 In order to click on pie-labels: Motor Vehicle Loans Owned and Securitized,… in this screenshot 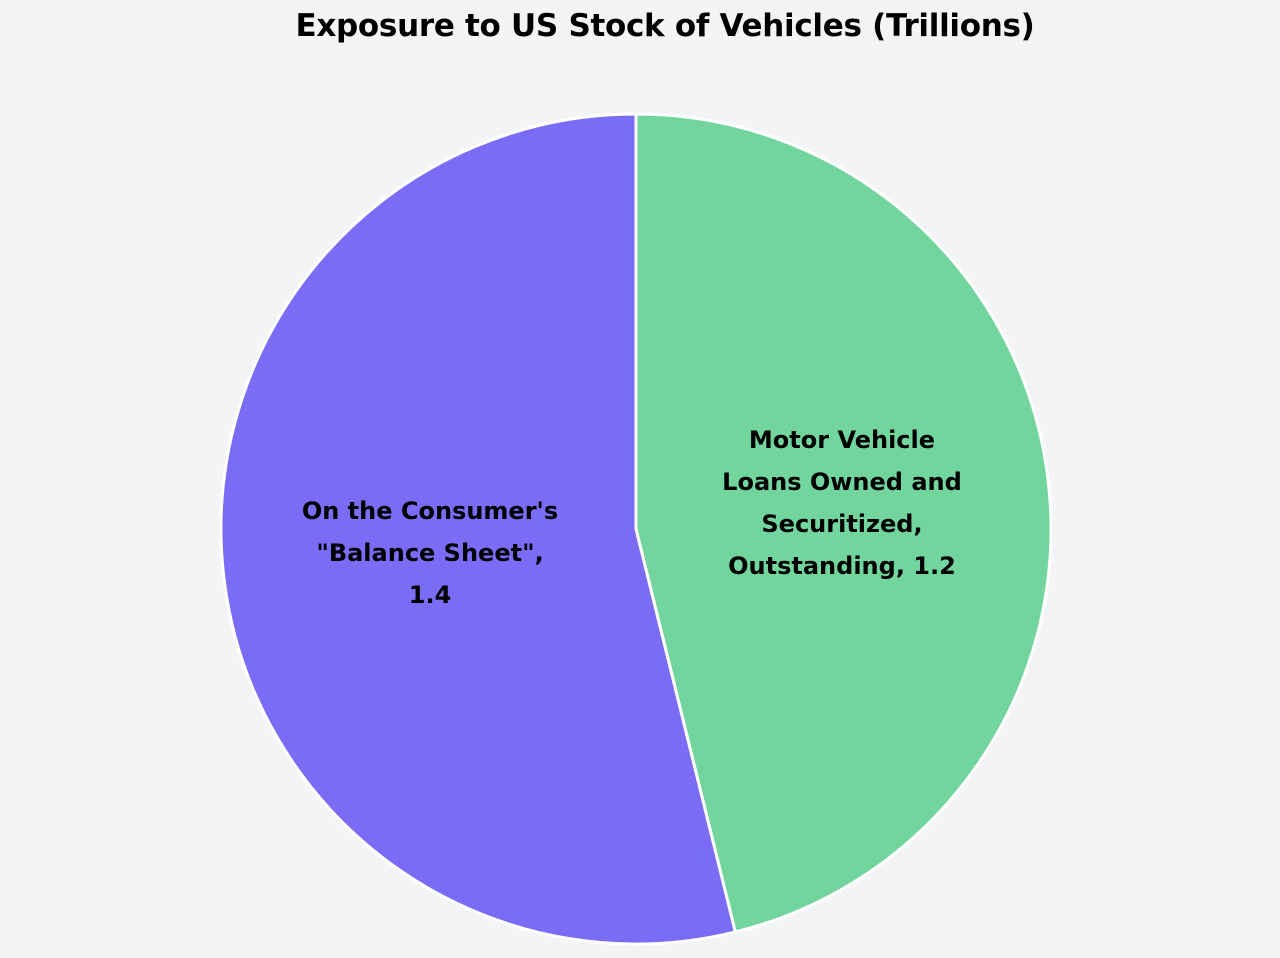, I will do `click(632, 517)`.